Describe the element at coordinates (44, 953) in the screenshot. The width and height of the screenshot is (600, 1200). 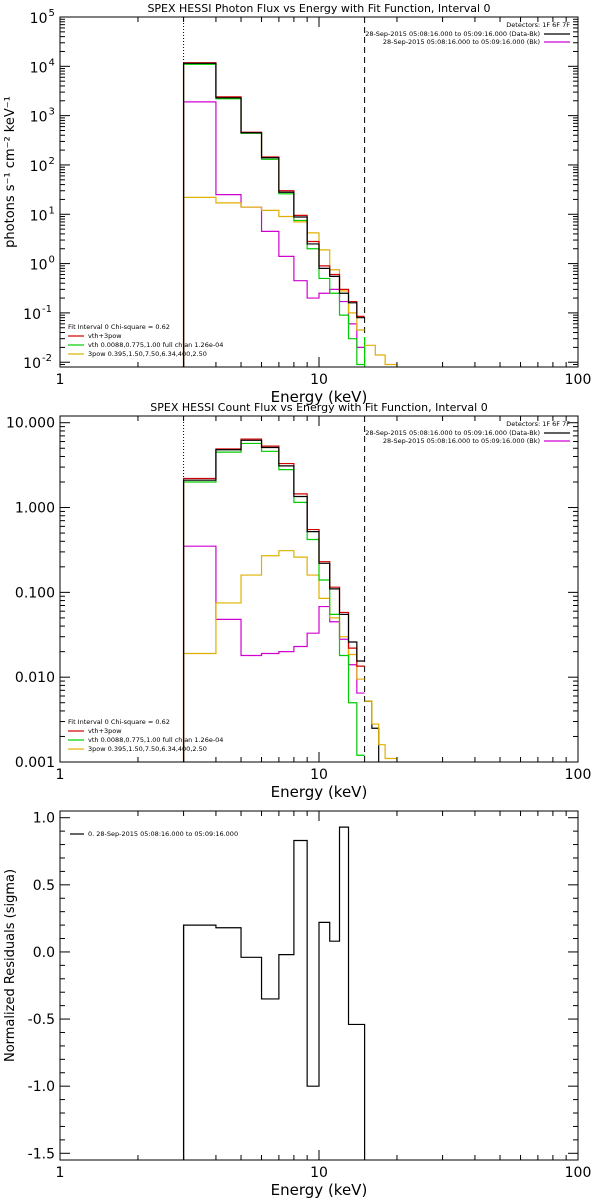
I see `y-tick-label: 0.0` at that location.